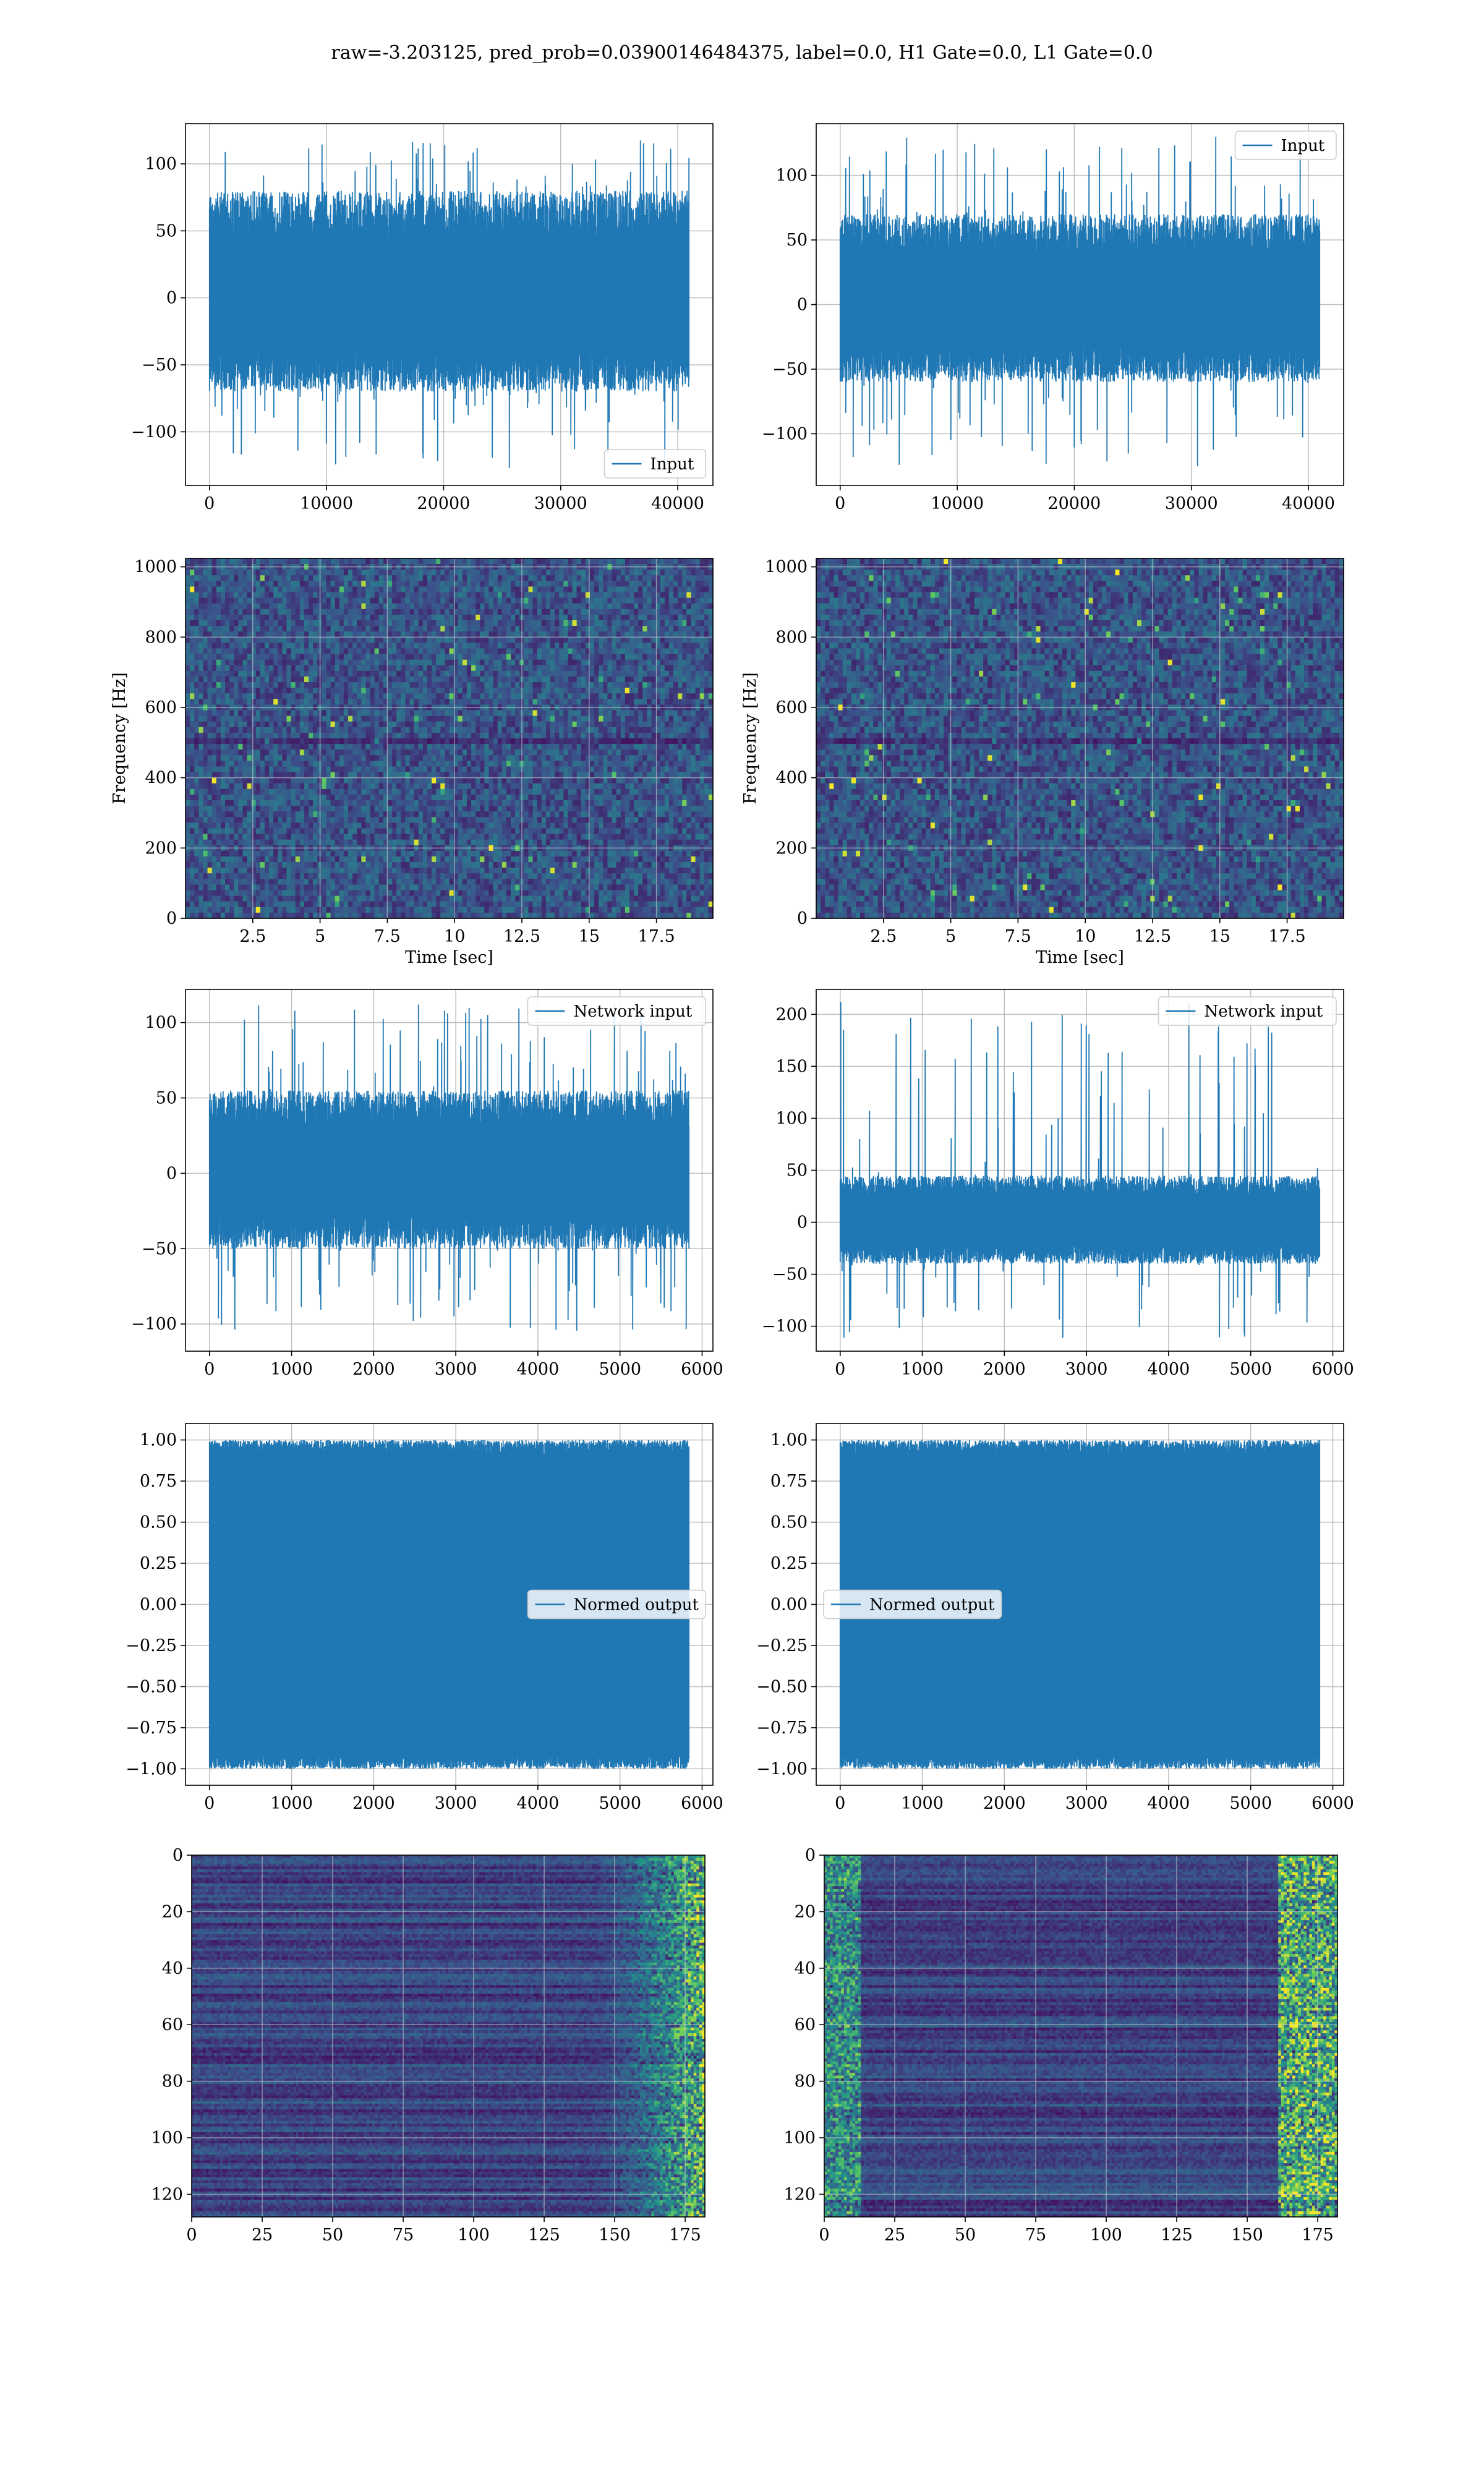 The image size is (1484, 2476). Describe the element at coordinates (161, 638) in the screenshot. I see `y-tick-label: 800` at that location.